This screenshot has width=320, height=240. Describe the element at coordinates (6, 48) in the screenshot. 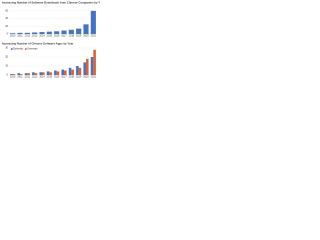

I see `y-tick-label: 30` at that location.